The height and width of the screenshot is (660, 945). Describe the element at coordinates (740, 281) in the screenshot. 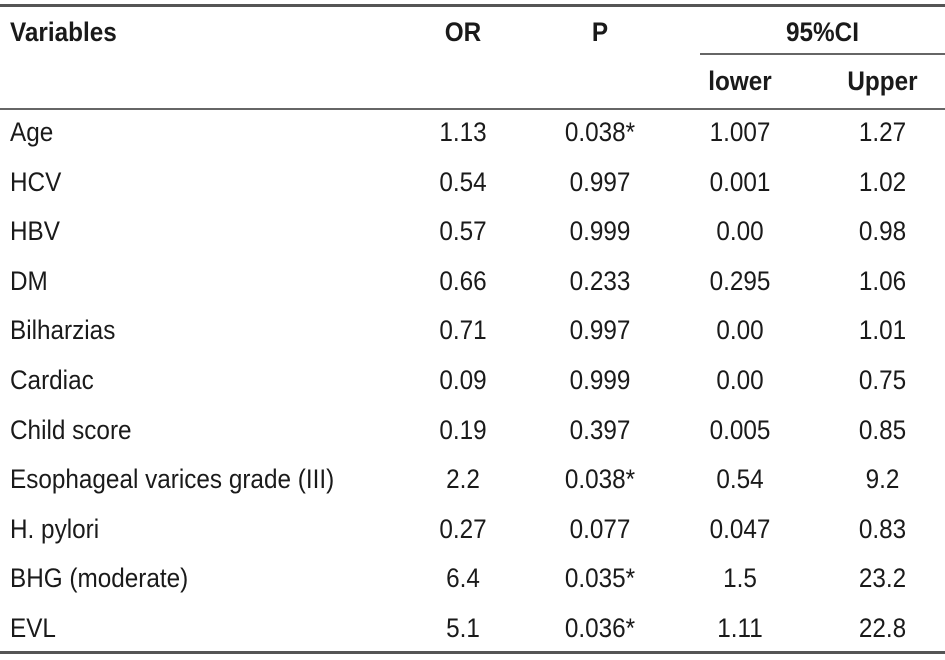

I see `cell-ci-lower: 0.295` at that location.